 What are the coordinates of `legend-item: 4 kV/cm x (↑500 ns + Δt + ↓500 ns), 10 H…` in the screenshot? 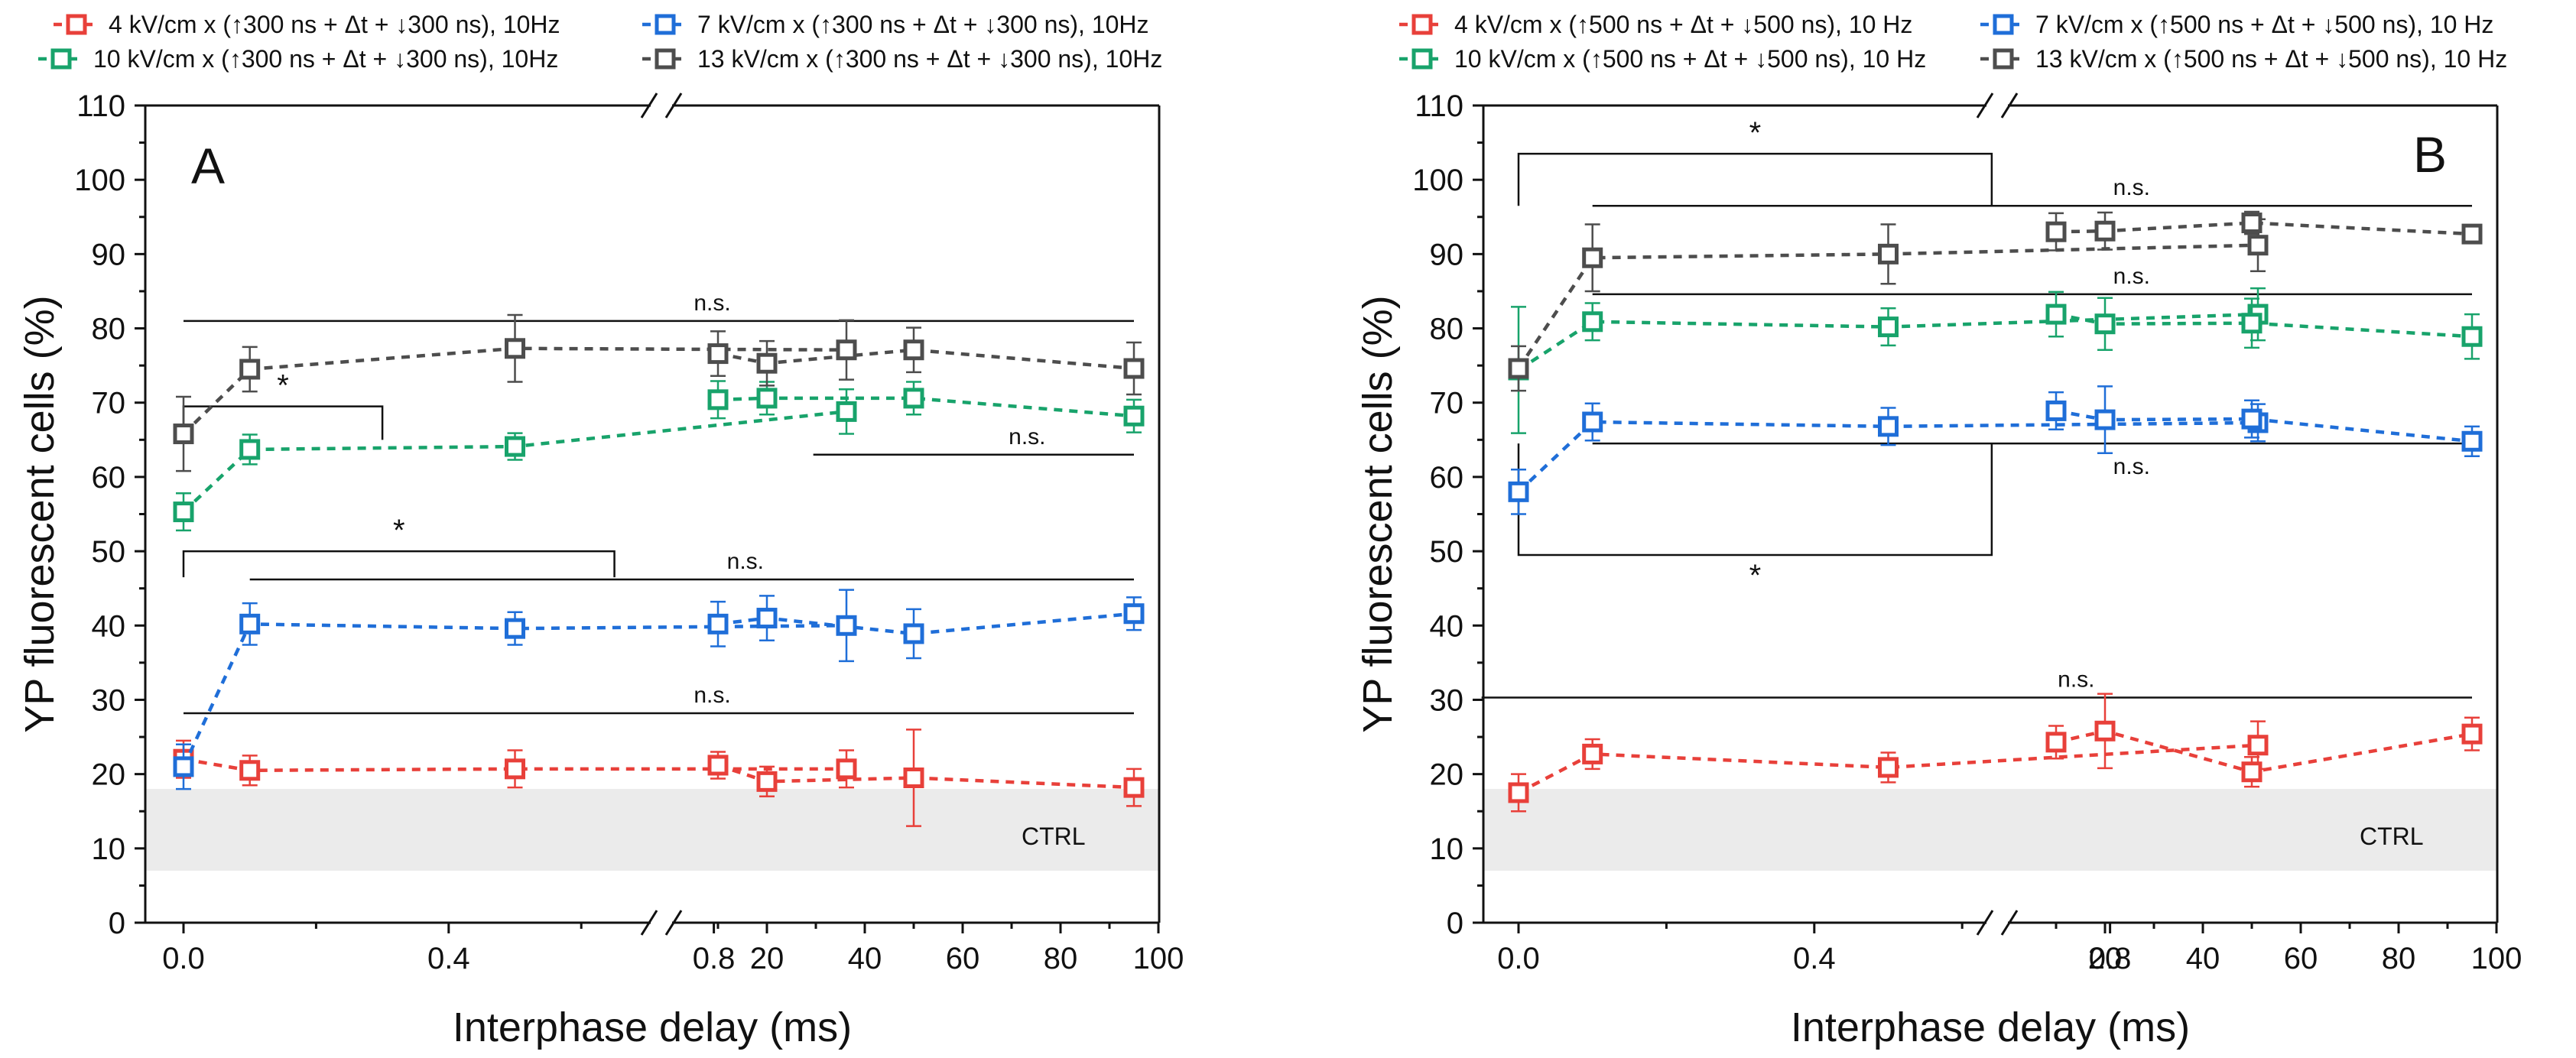 It's located at (1656, 24).